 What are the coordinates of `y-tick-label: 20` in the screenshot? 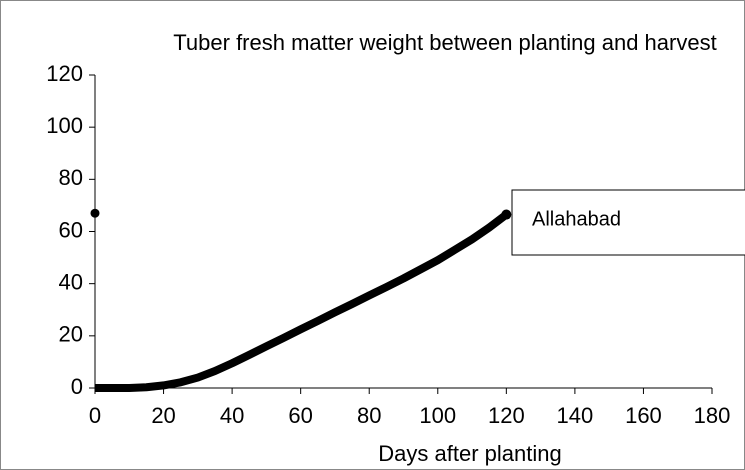 It's located at (71, 334).